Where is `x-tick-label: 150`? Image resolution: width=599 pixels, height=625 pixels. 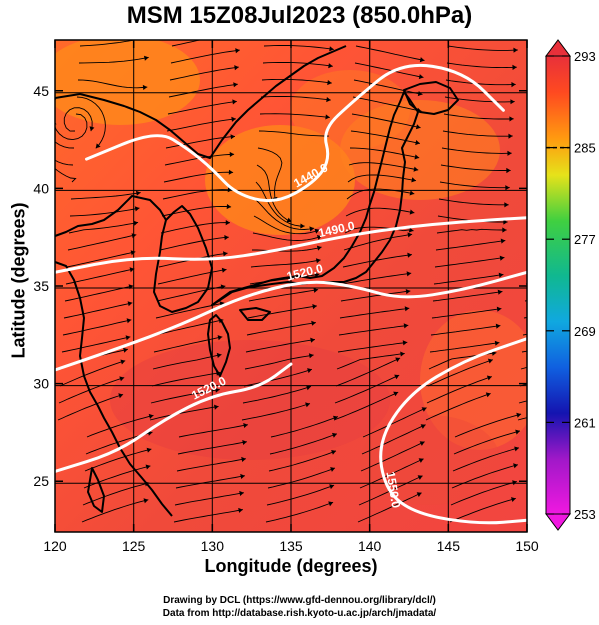 x-tick-label: 150 is located at coordinates (527, 546).